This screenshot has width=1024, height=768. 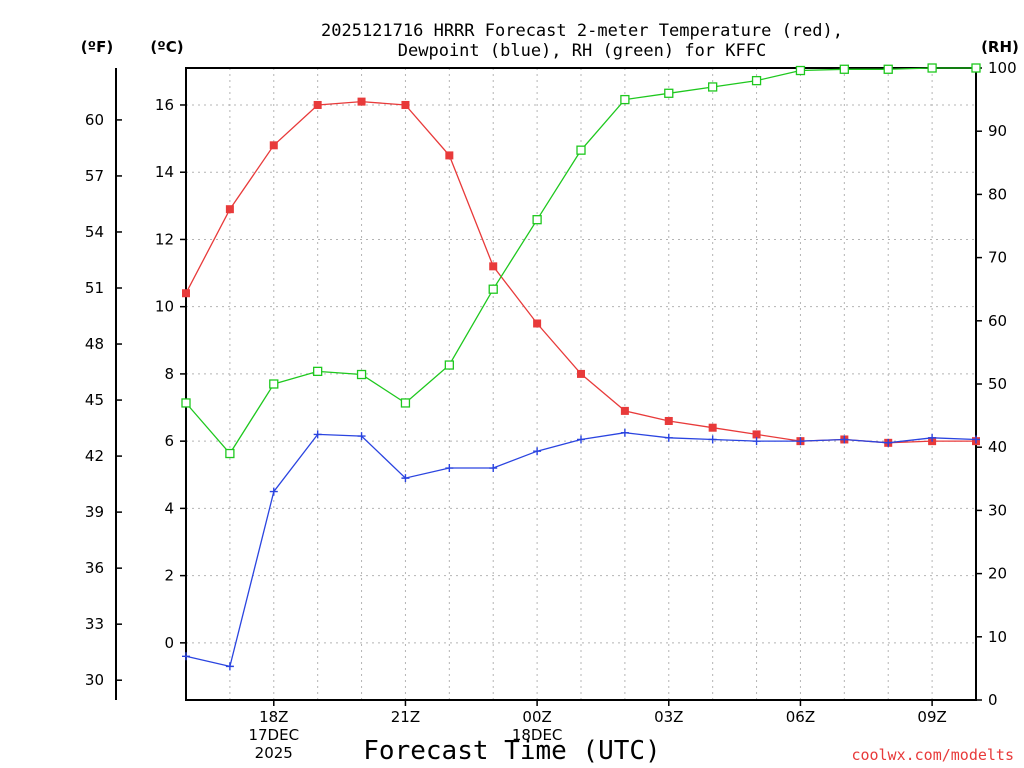 I want to click on celsius-tick-label: 12, so click(x=164, y=239).